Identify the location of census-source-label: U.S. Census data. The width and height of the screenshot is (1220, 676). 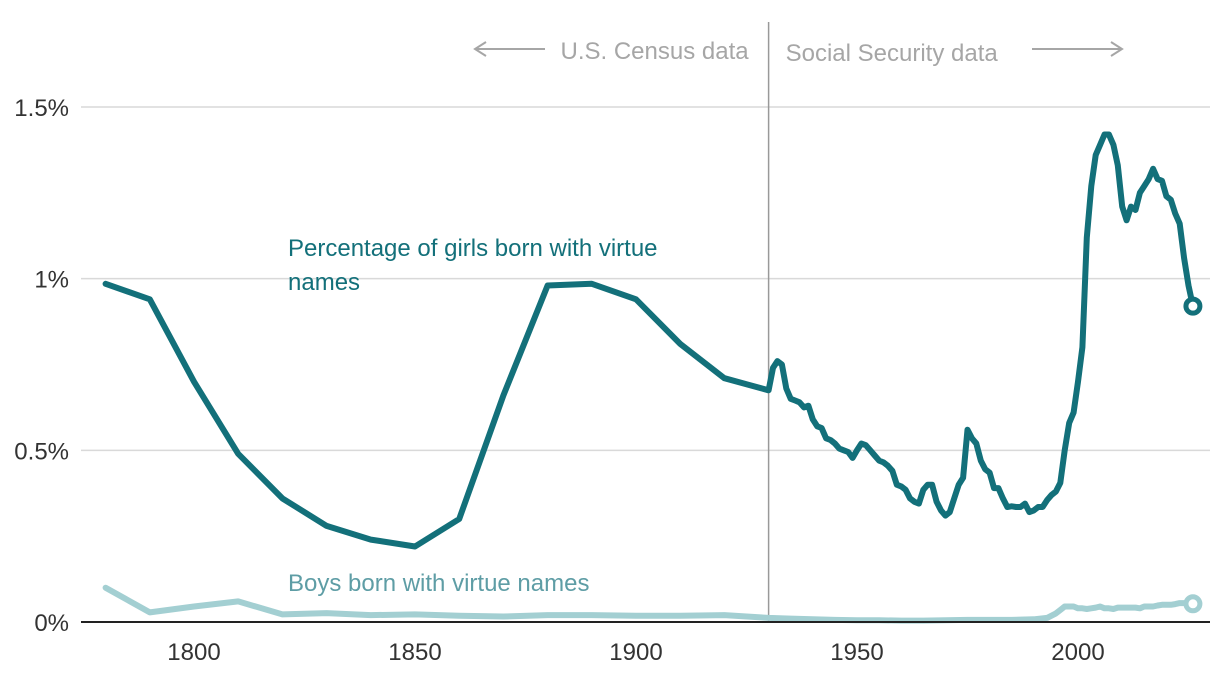
(611, 51).